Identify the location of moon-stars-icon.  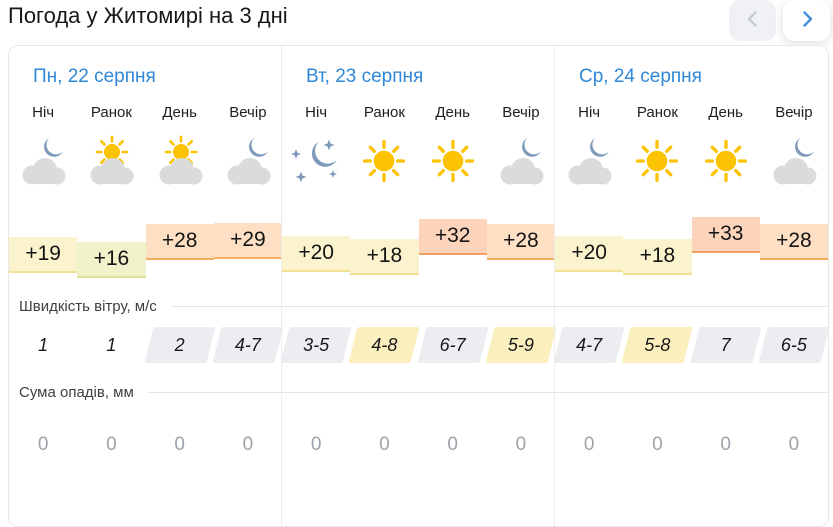
(314, 161).